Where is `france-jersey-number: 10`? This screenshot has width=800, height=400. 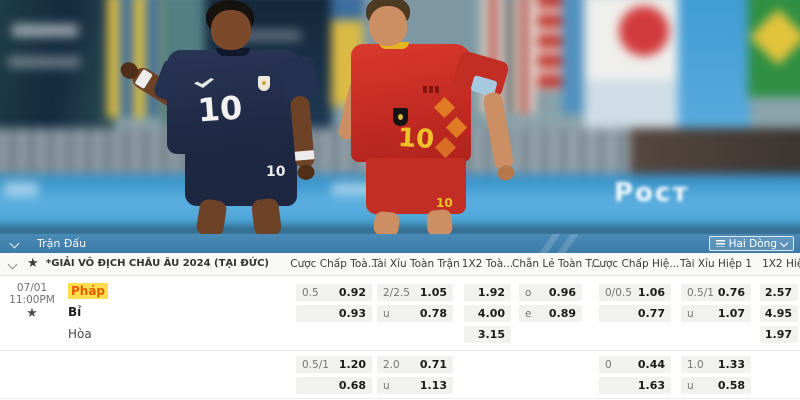
france-jersey-number: 10 is located at coordinates (220, 109).